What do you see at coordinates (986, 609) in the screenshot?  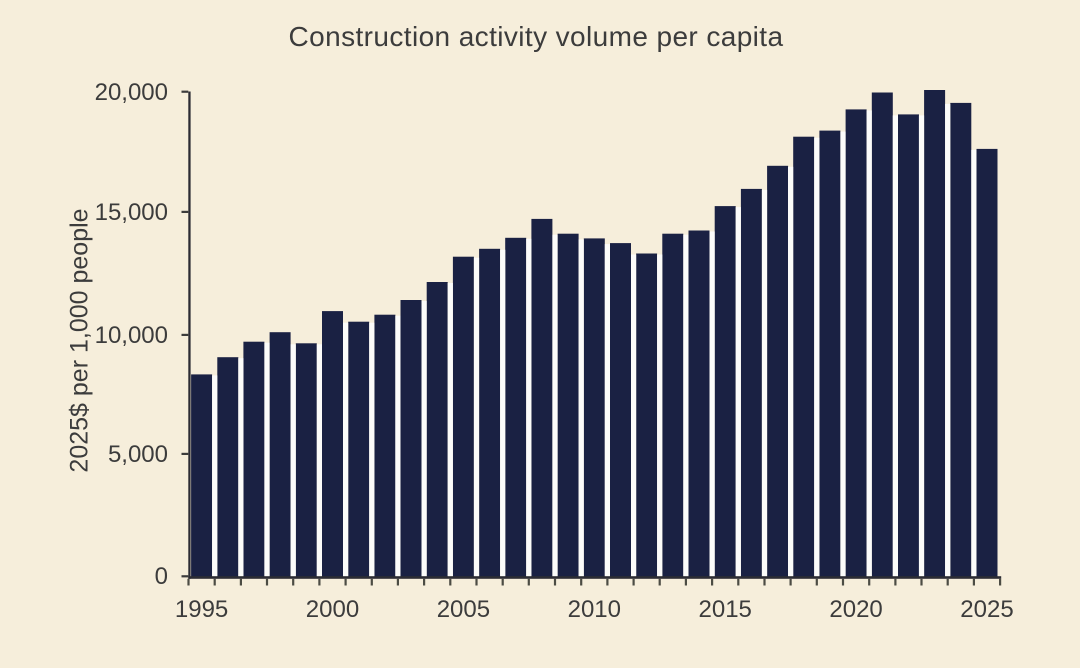 I see `svg-text: 2025` at bounding box center [986, 609].